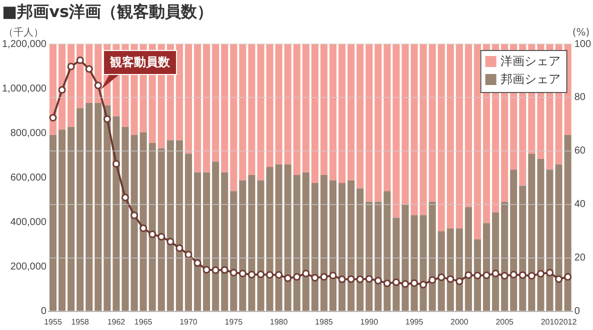 This screenshot has width=593, height=330. What do you see at coordinates (24, 44) in the screenshot?
I see `y-tick-label: 1,200,000` at bounding box center [24, 44].